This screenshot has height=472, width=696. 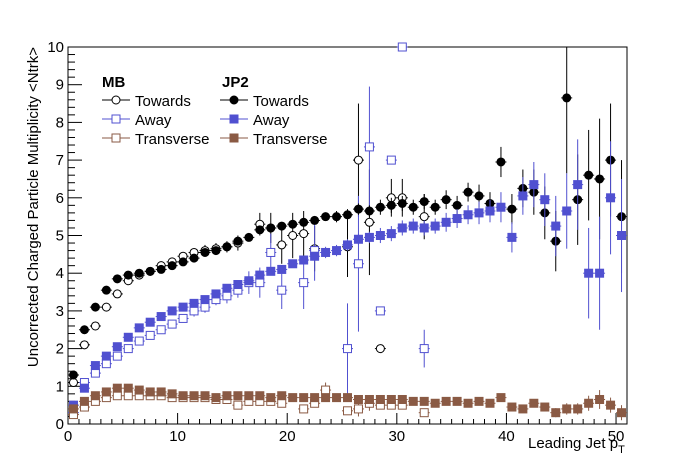 I want to click on x-tick-label: 50, so click(x=616, y=436).